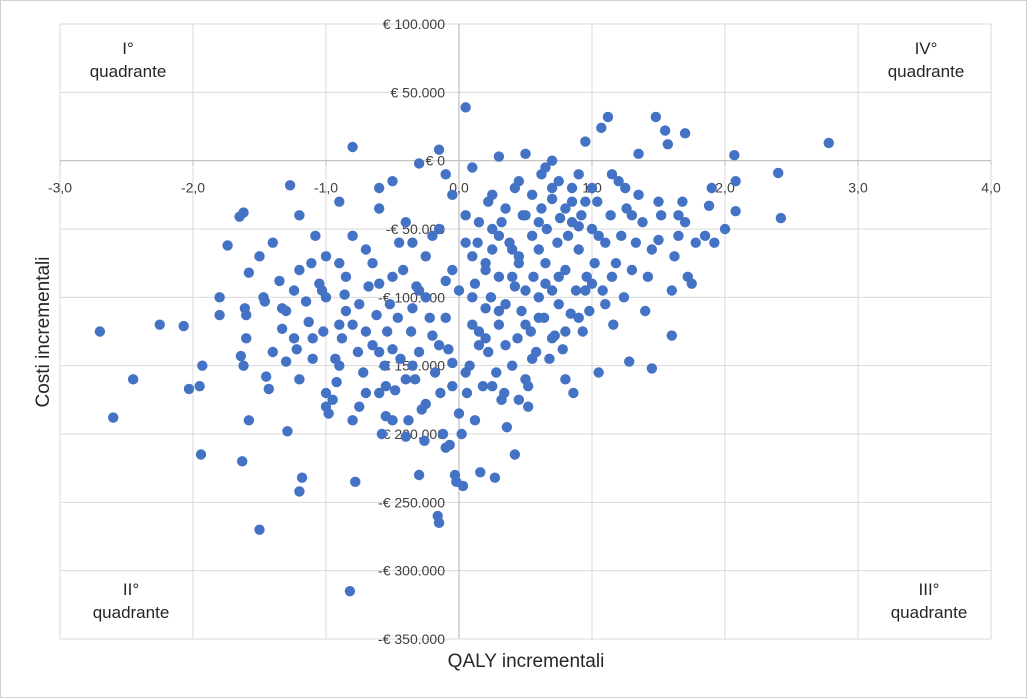  What do you see at coordinates (43, 332) in the screenshot?
I see `y-axis-title: Costi incrementali` at bounding box center [43, 332].